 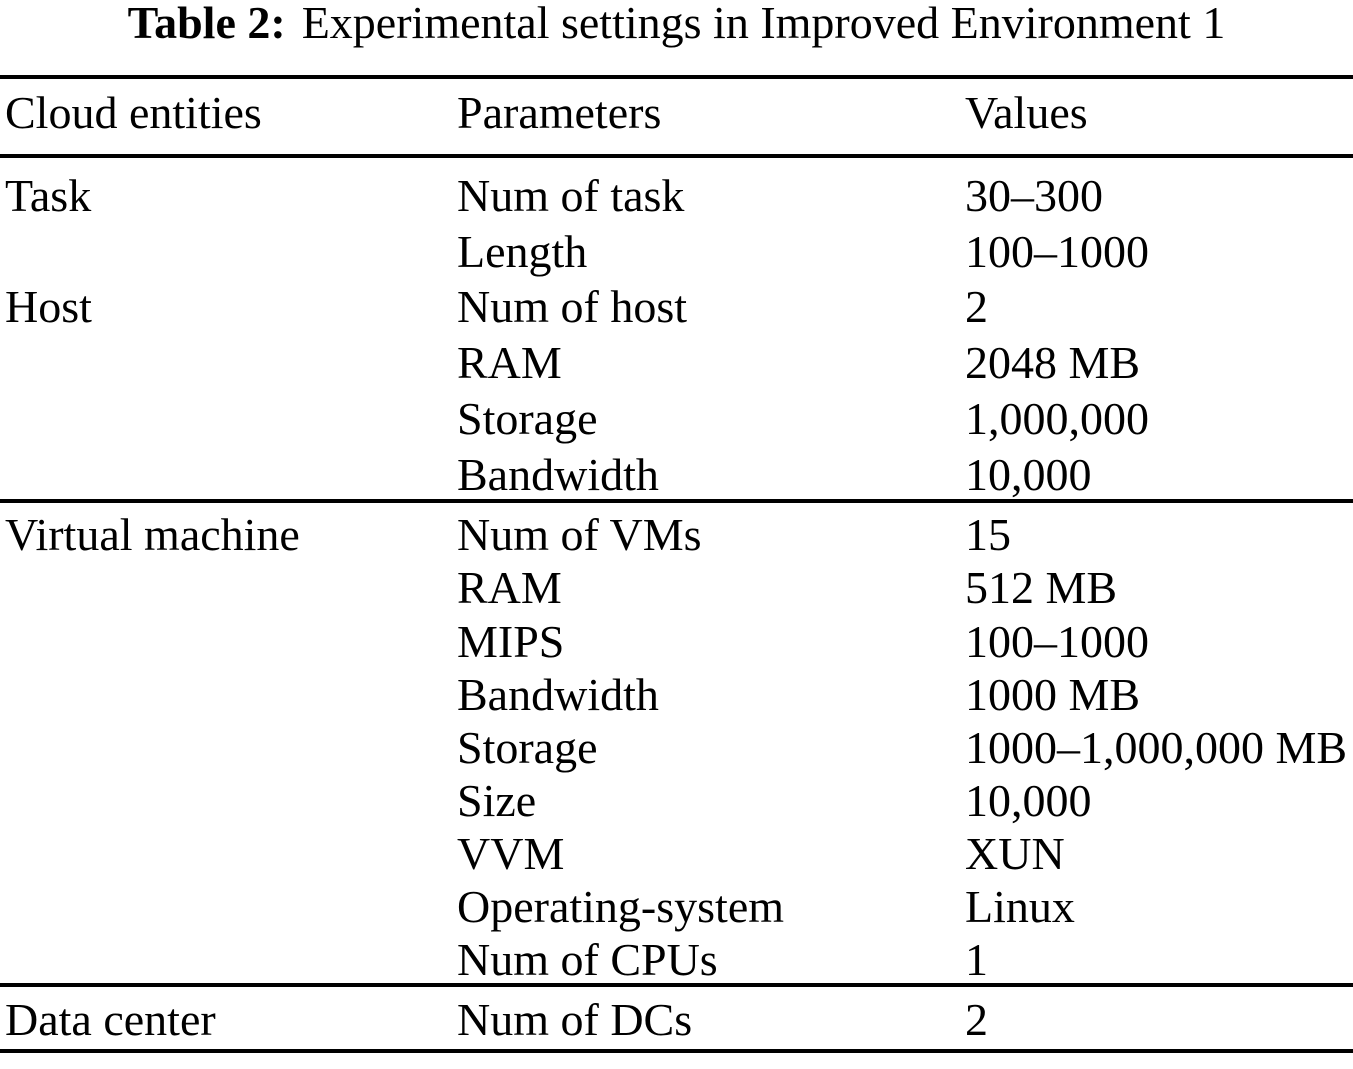 I want to click on parameter-cell: Num of VMs, so click(x=579, y=535).